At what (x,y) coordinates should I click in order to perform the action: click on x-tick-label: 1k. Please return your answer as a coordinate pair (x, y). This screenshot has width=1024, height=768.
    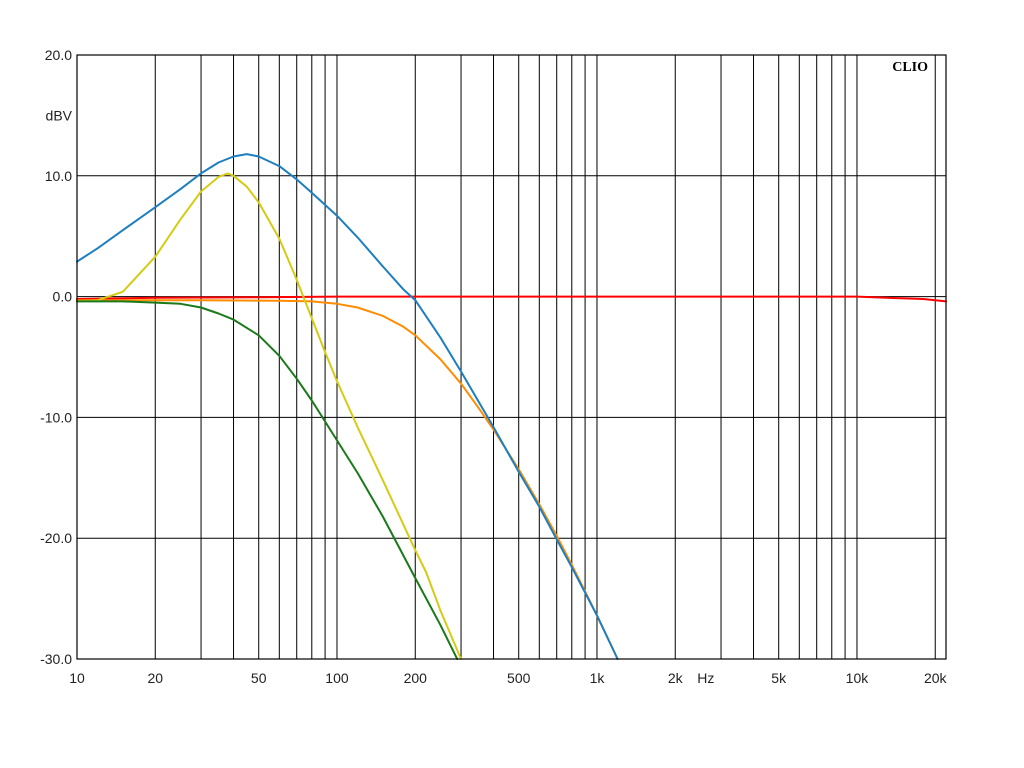
    Looking at the image, I should click on (598, 678).